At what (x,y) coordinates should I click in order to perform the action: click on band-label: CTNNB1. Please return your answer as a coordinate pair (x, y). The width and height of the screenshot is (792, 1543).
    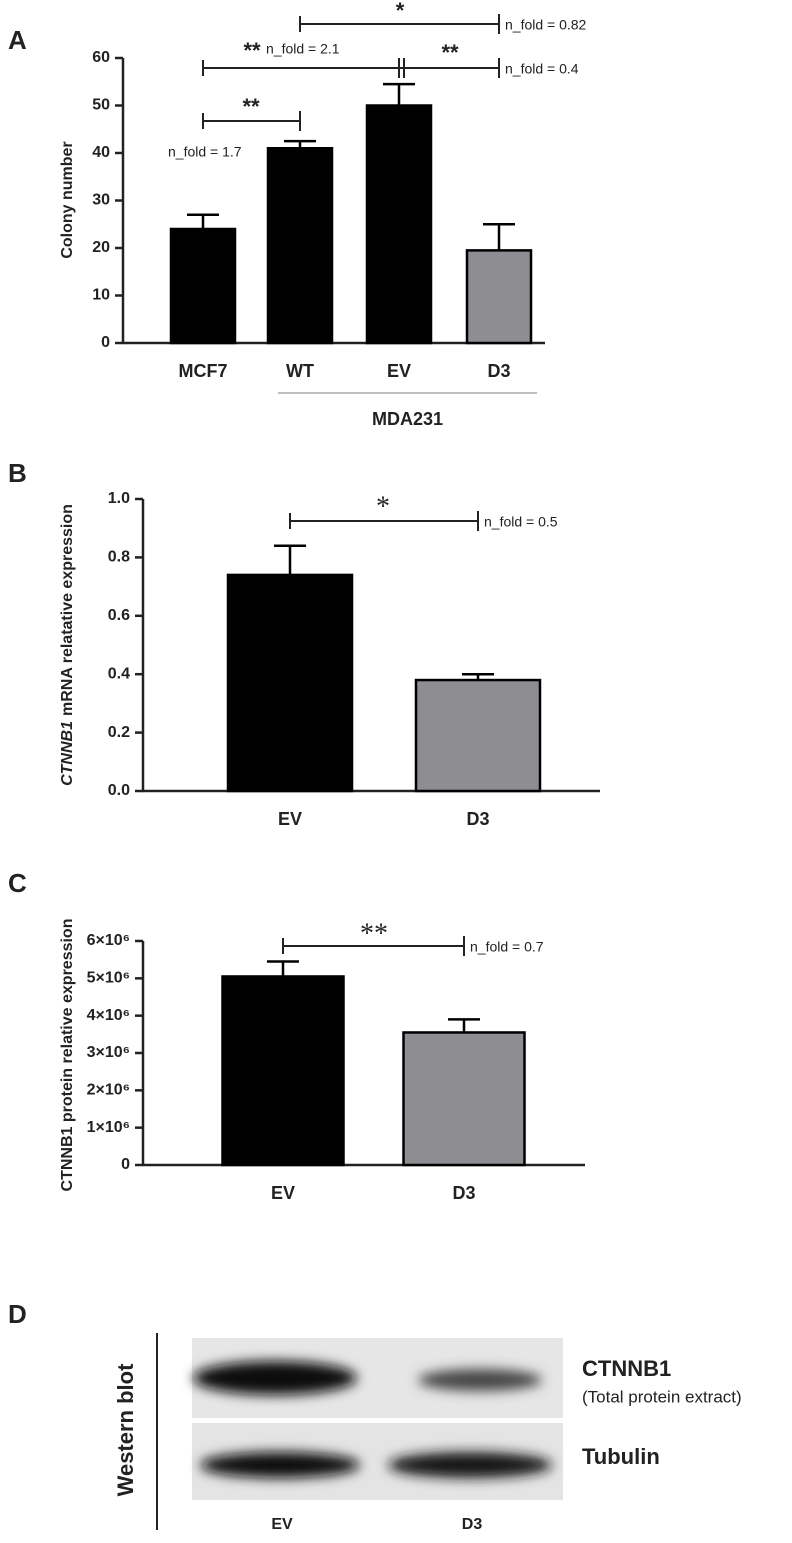
    Looking at the image, I should click on (626, 1368).